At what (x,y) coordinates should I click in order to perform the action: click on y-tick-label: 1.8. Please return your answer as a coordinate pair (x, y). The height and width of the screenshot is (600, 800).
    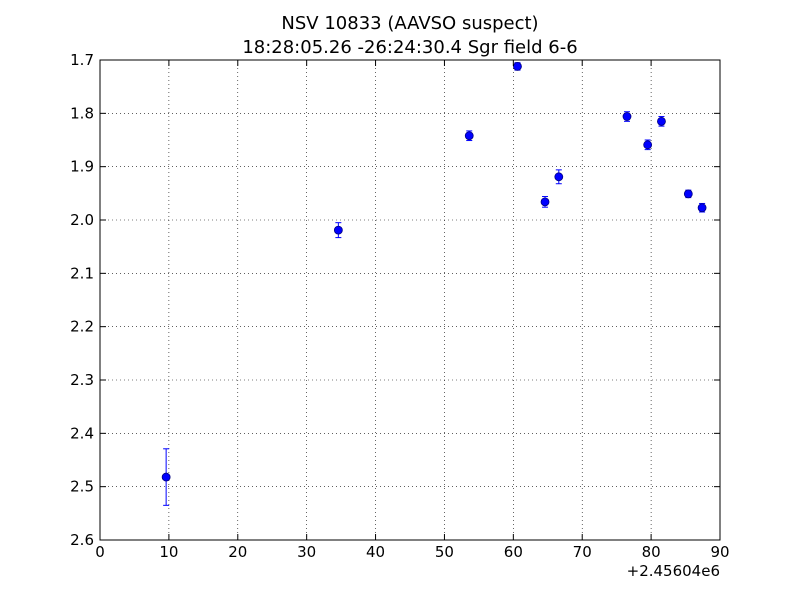
    Looking at the image, I should click on (82, 113).